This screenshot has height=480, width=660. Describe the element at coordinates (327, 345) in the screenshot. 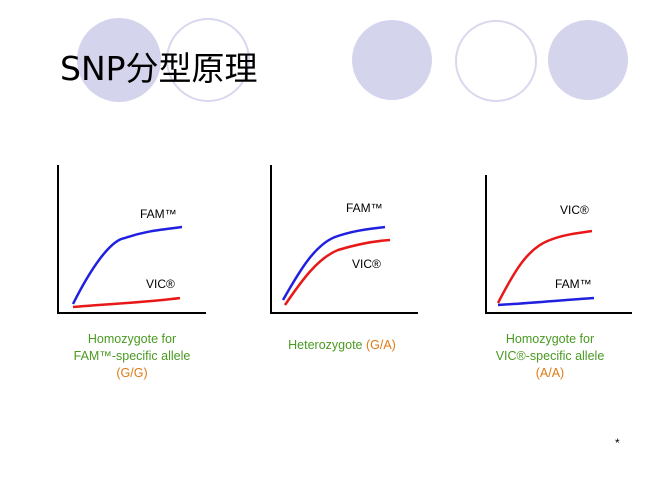

I see `caption-prefix: Heterozygote` at that location.